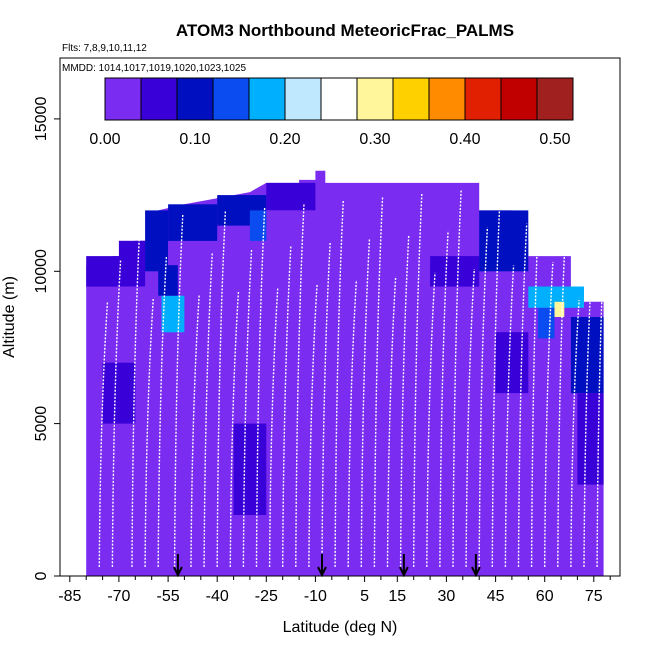  Describe the element at coordinates (104, 48) in the screenshot. I see `flights-subtitle: Flts: 7,8,9,10,11,12` at that location.